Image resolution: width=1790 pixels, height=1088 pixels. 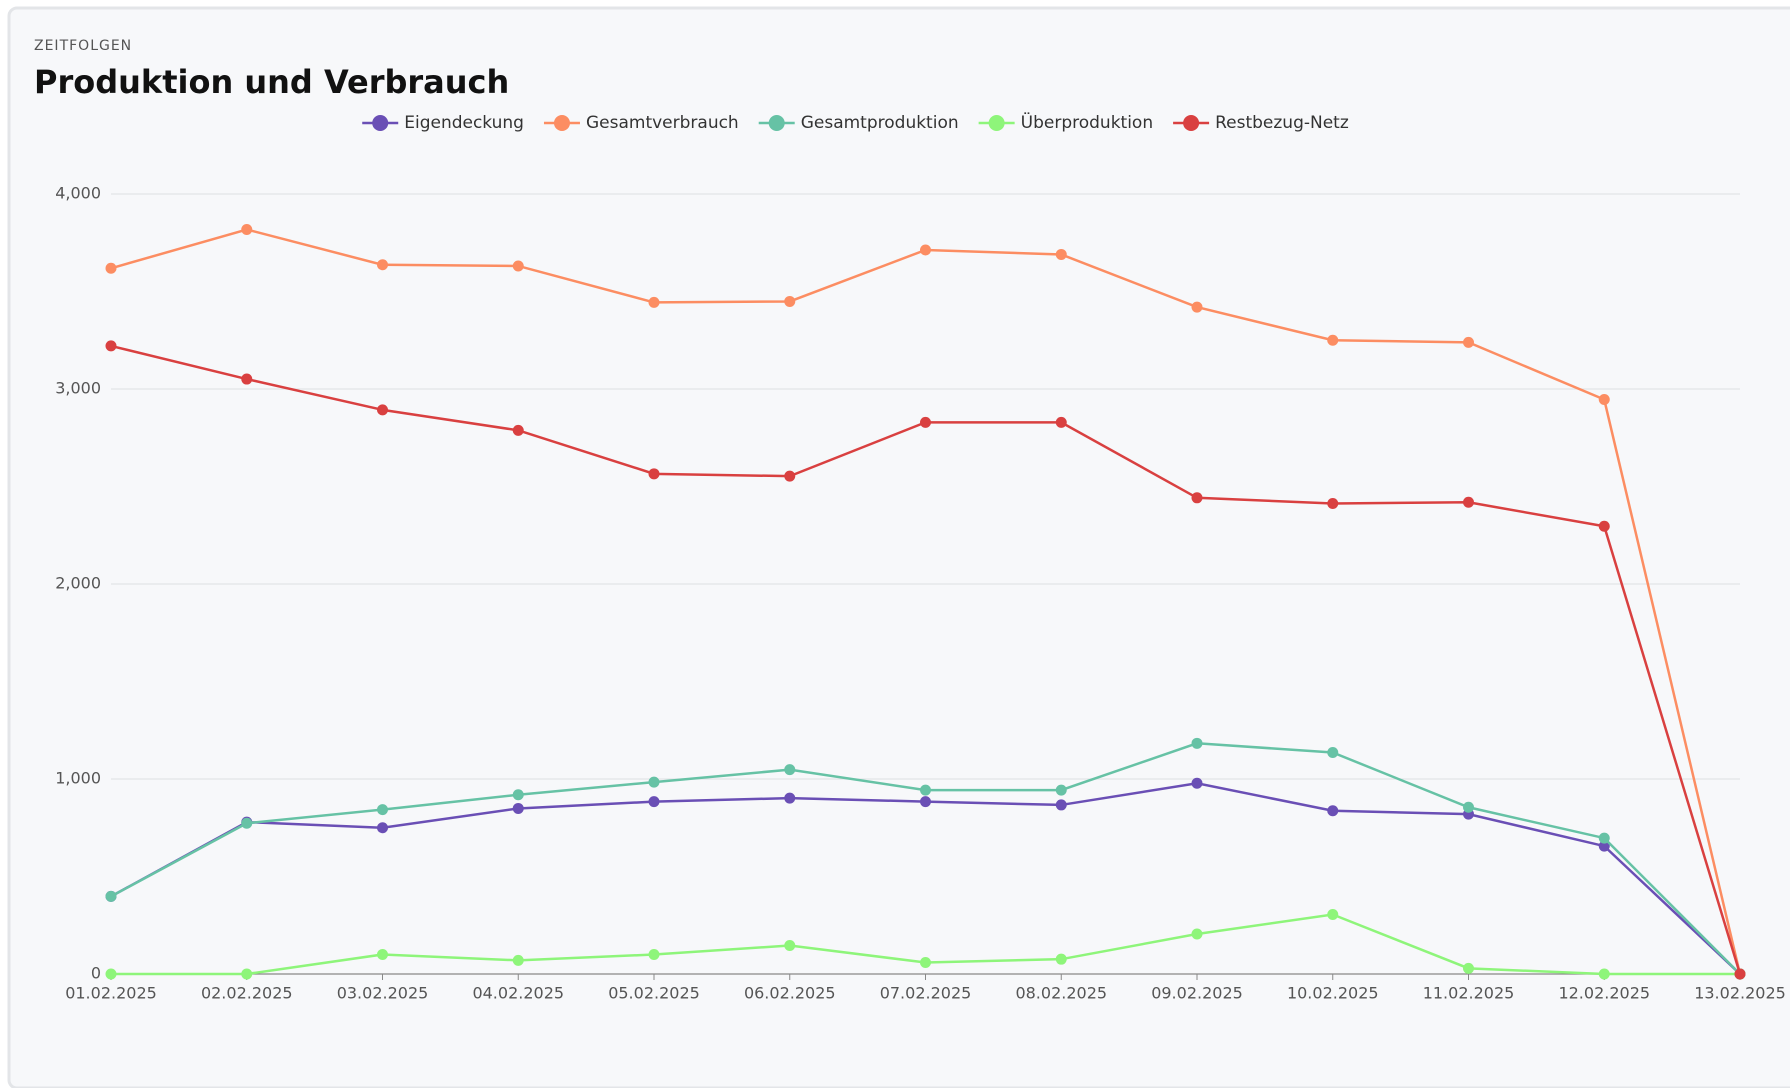 I want to click on section-label: ZEITFOLGEN, so click(x=83, y=46).